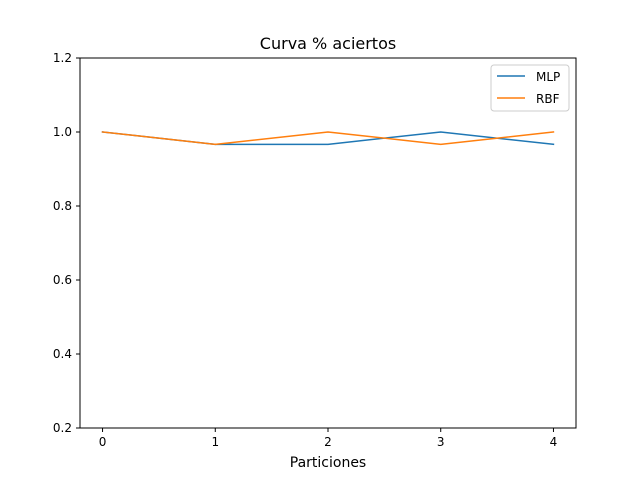 This screenshot has height=484, width=640. I want to click on y-tick-label: 0.6, so click(62, 280).